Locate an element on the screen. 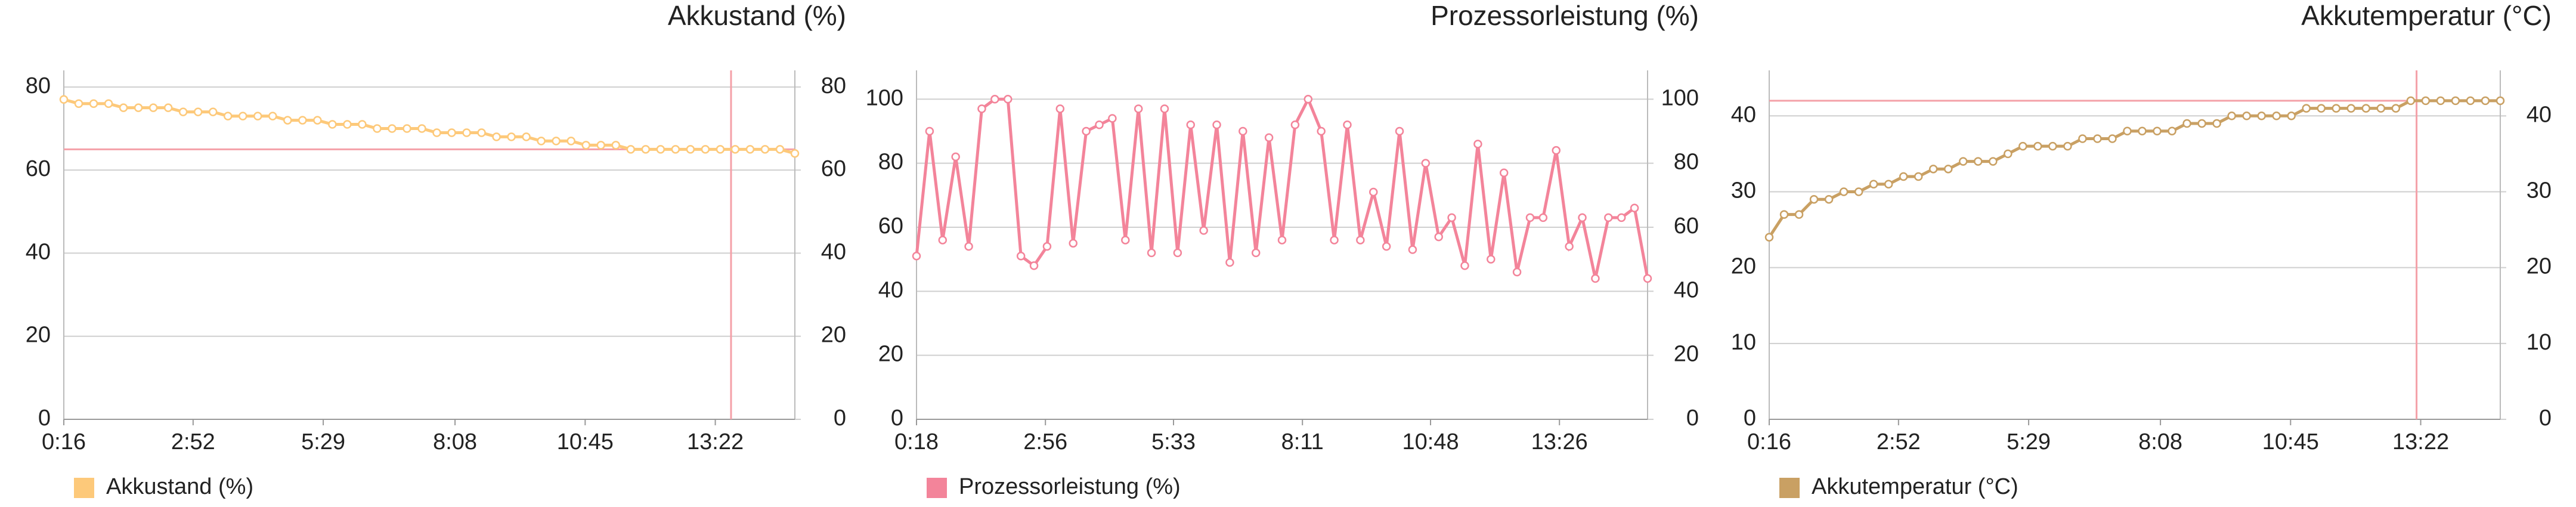 Image resolution: width=2576 pixels, height=507 pixels. y2-tick-label: 40 is located at coordinates (2539, 114).